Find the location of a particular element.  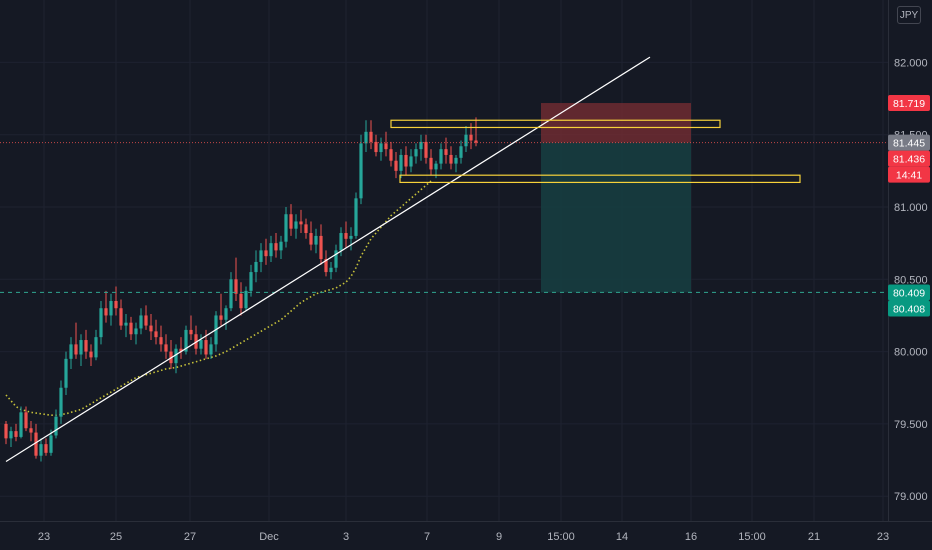

price-tick-label: 80.000 is located at coordinates (911, 353).